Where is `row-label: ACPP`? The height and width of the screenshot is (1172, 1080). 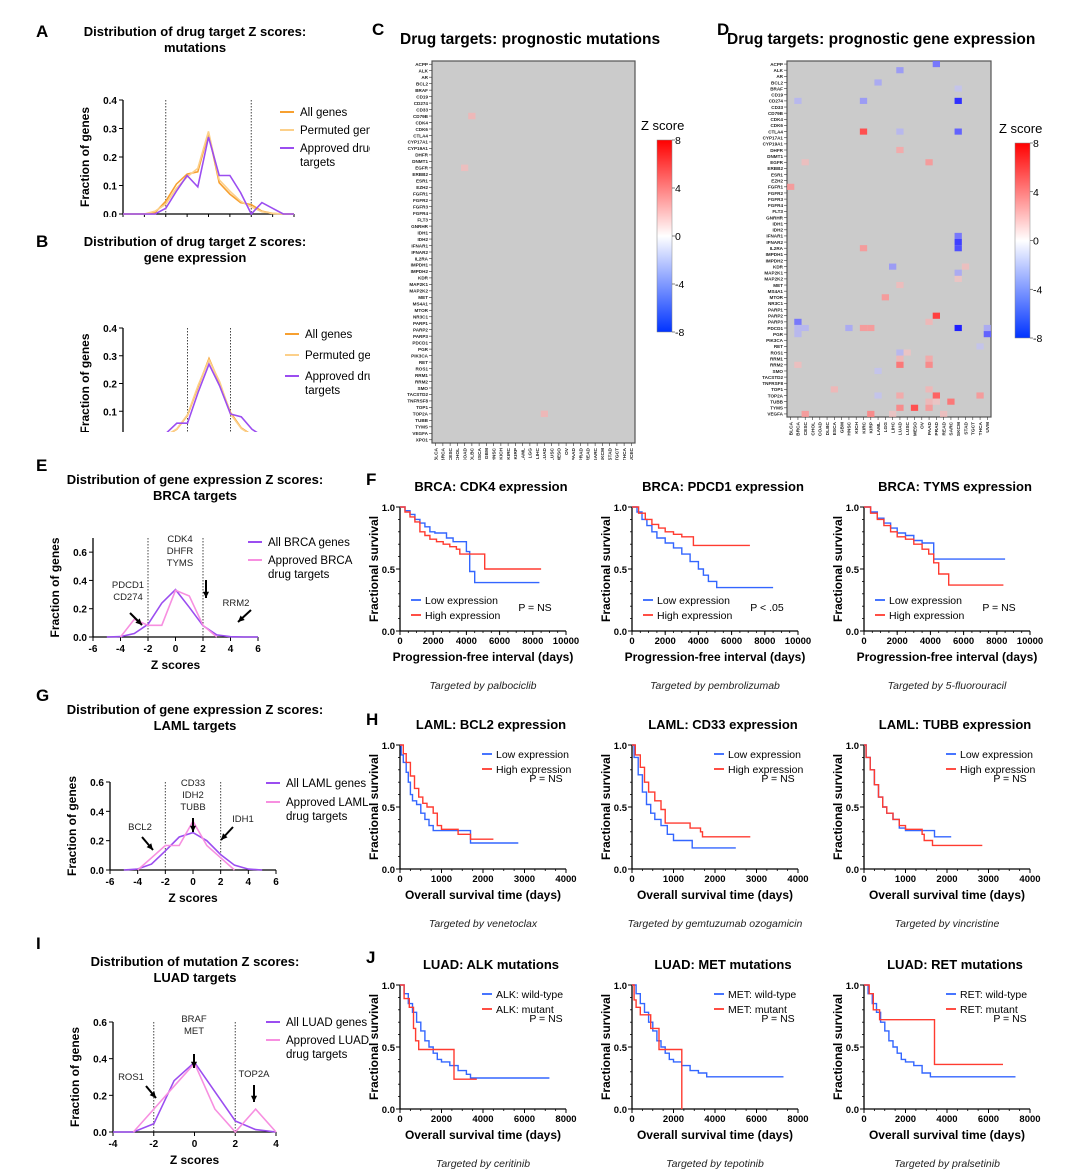 row-label: ACPP is located at coordinates (421, 64).